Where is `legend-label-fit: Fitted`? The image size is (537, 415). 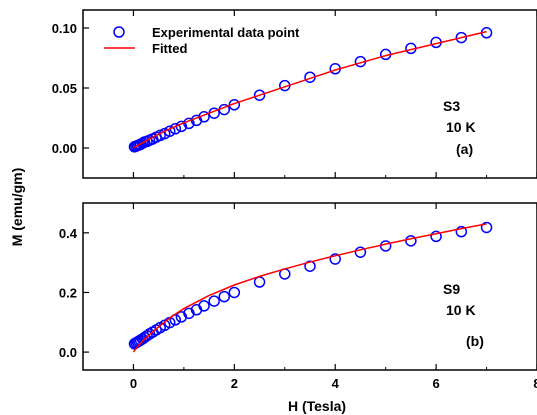 legend-label-fit: Fitted is located at coordinates (169, 48).